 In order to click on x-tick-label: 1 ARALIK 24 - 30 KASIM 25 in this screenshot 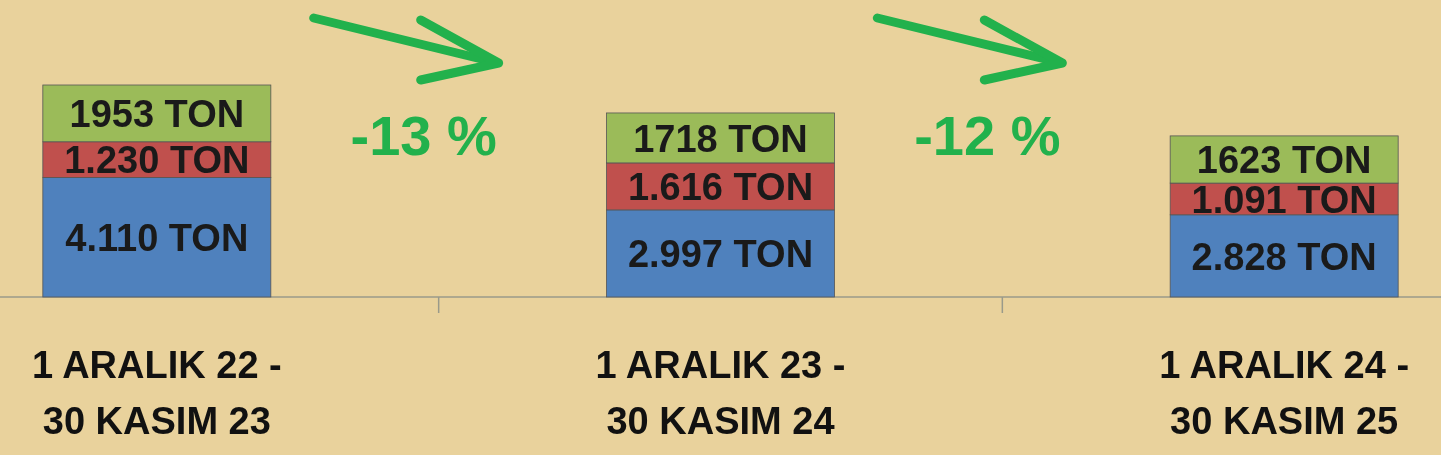, I will do `click(1284, 393)`.